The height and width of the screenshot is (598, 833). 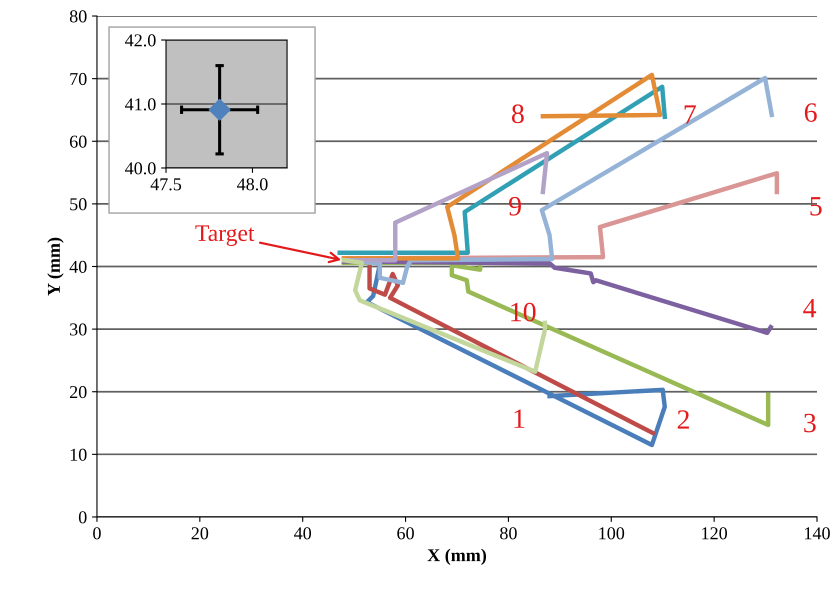 What do you see at coordinates (456, 556) in the screenshot?
I see `x-axis-title: X (mm)` at bounding box center [456, 556].